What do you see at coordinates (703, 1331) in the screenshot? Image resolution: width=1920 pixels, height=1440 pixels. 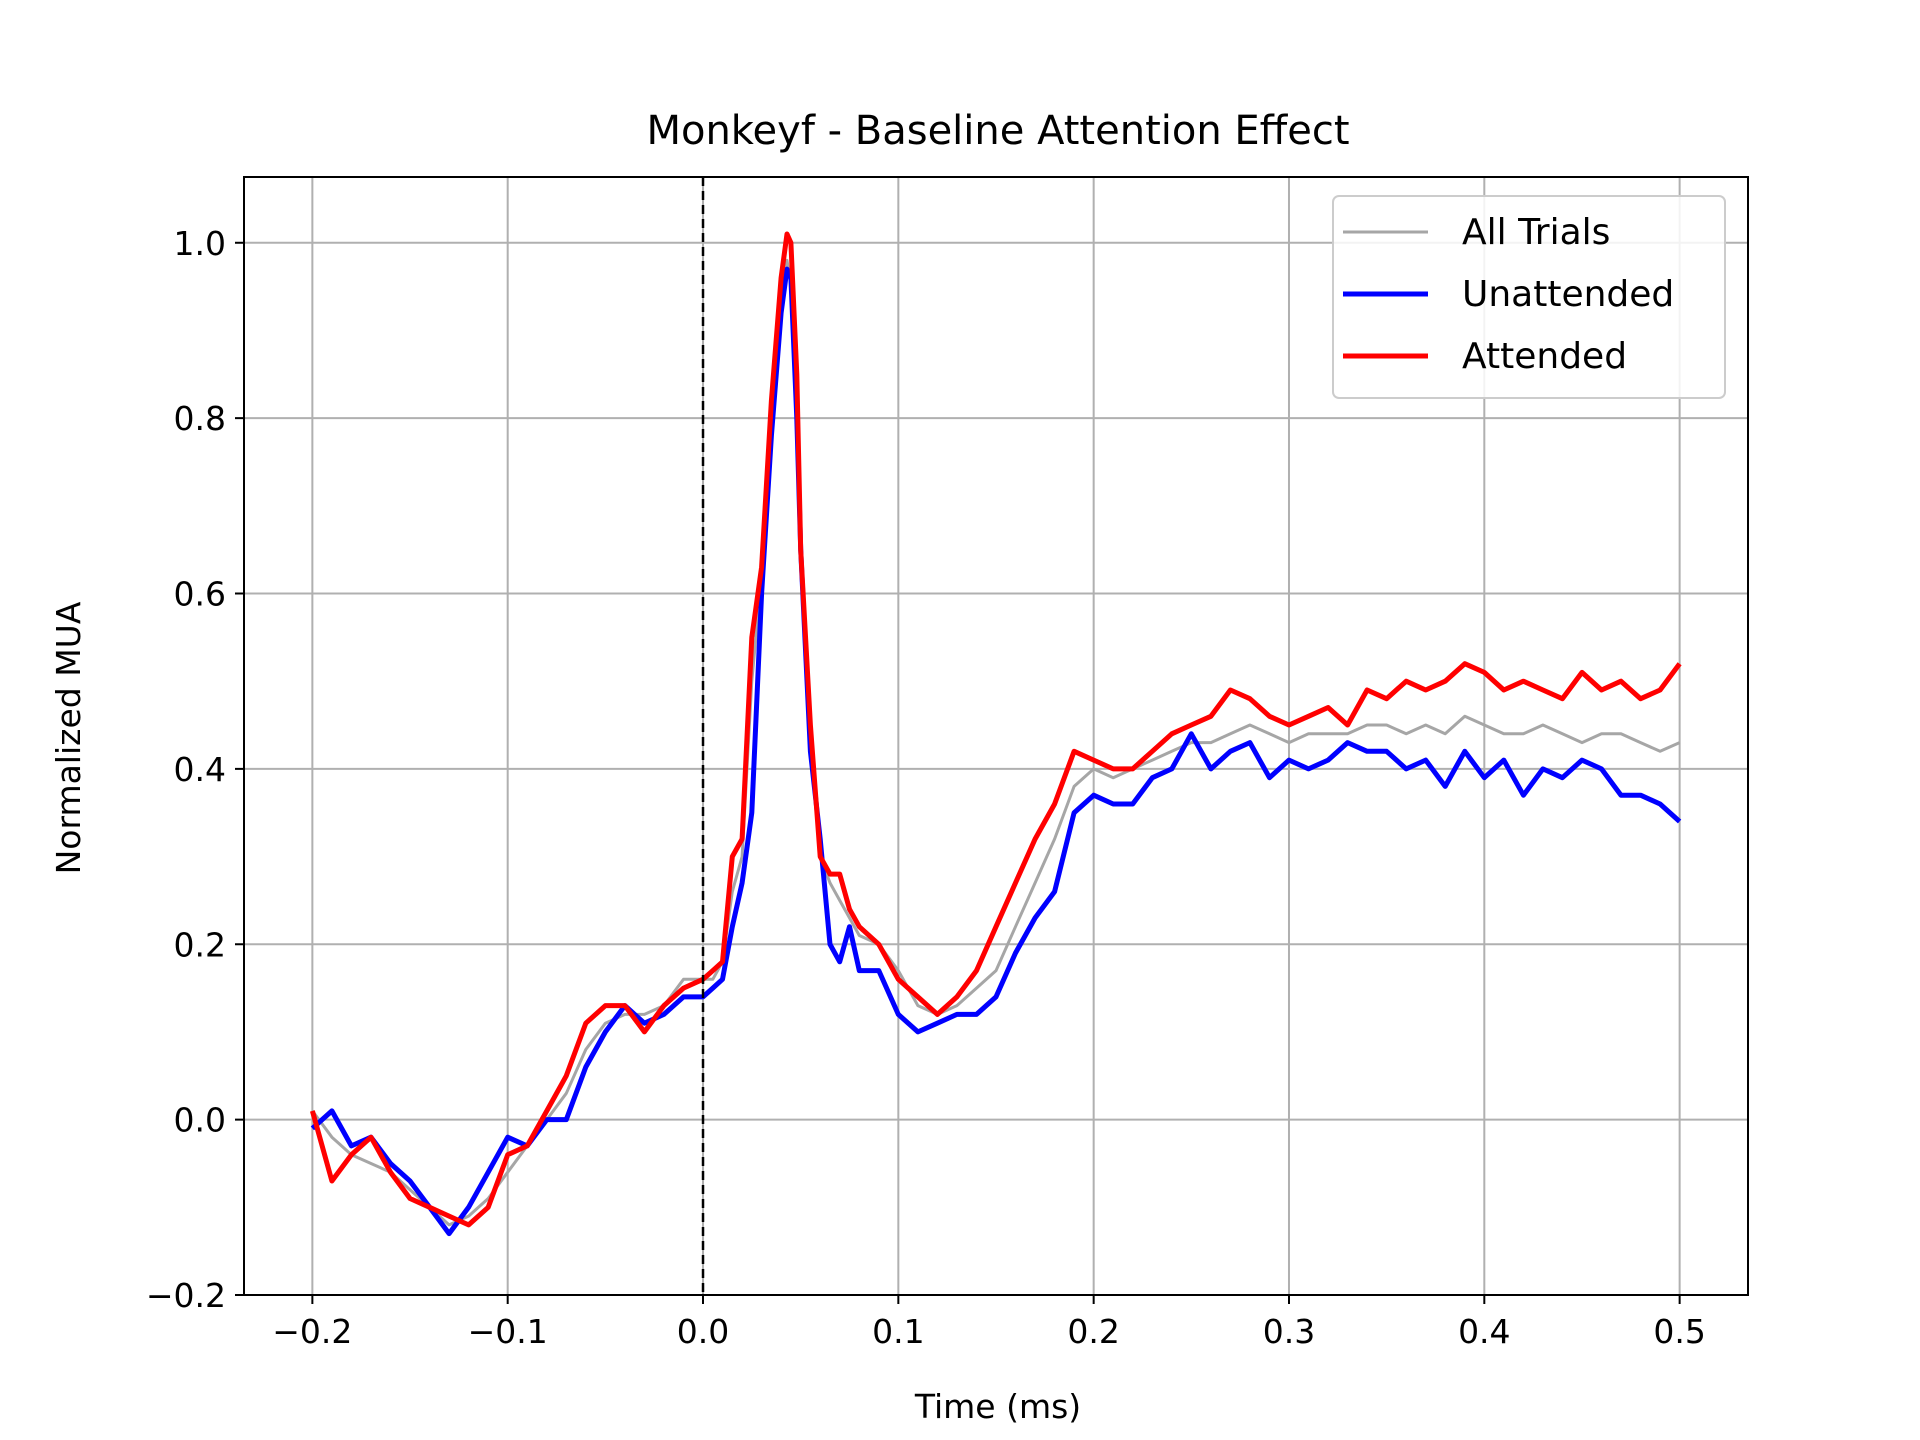 I see `x-tick-label: 0.0` at bounding box center [703, 1331].